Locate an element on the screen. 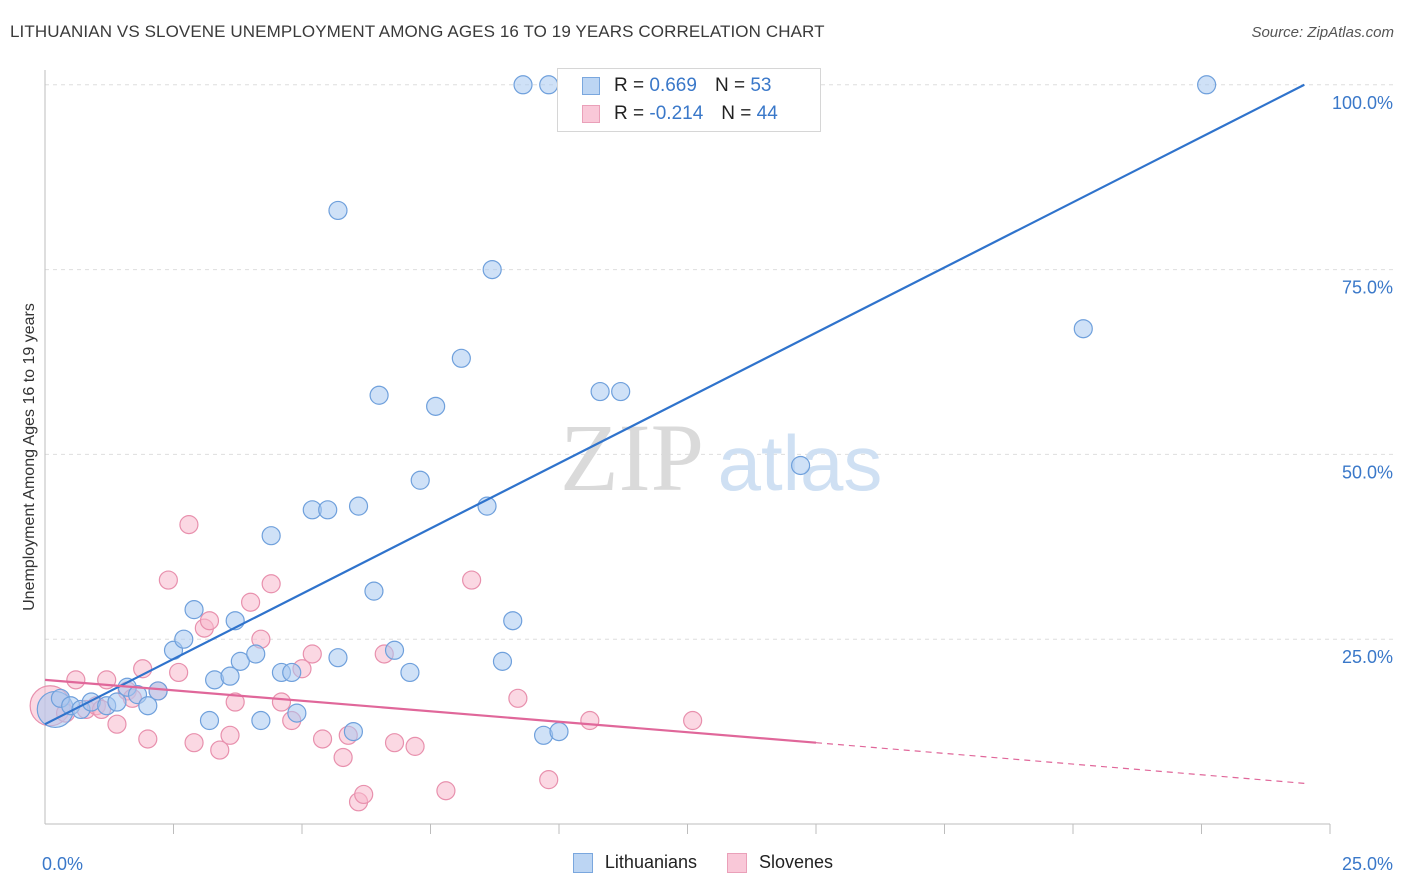 The image size is (1406, 892). legend-item-lithuanians: Lithuanians is located at coordinates (634, 862).